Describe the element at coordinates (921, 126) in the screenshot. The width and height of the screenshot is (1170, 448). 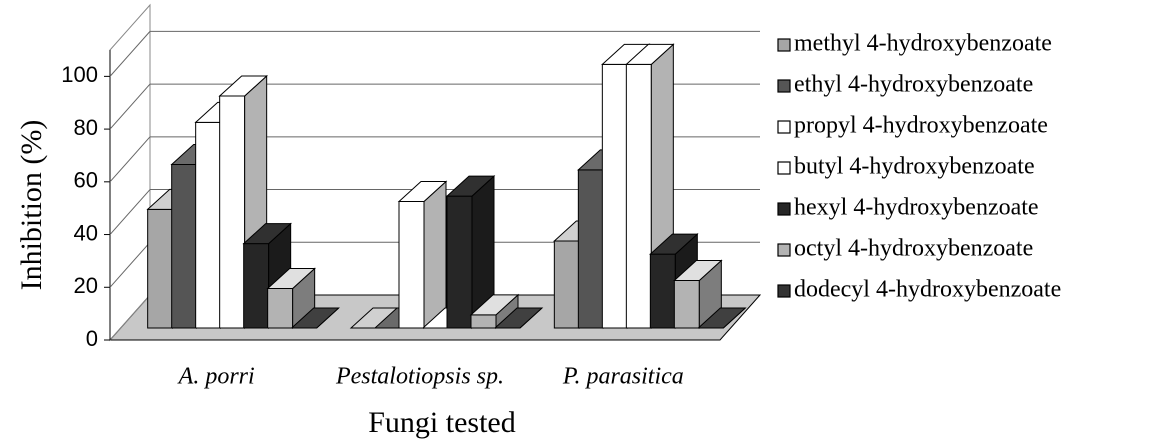
I see `legend-label: propyl 4-hydroxybenzoate` at that location.